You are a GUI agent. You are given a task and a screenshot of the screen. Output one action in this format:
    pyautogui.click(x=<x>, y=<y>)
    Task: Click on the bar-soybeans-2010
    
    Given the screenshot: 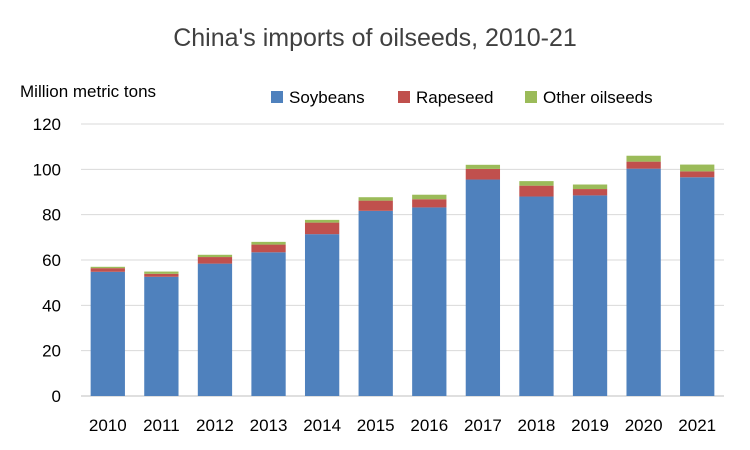 What is the action you would take?
    pyautogui.click(x=107, y=333)
    